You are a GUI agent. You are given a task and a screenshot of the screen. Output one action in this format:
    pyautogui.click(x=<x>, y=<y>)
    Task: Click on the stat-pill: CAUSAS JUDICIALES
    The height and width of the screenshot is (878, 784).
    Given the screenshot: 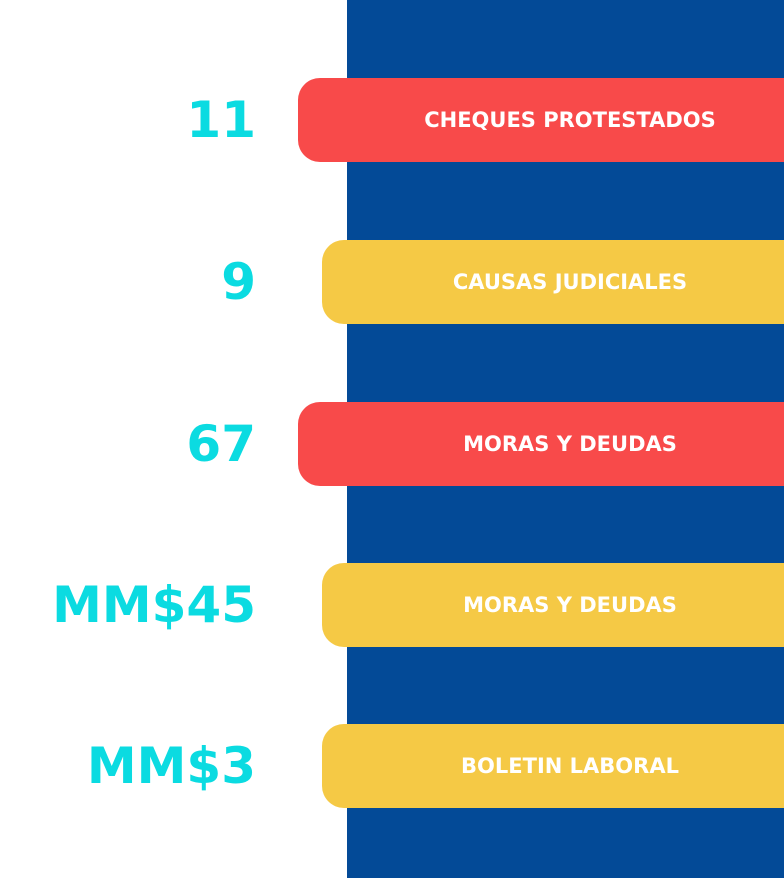 What is the action you would take?
    pyautogui.click(x=553, y=282)
    